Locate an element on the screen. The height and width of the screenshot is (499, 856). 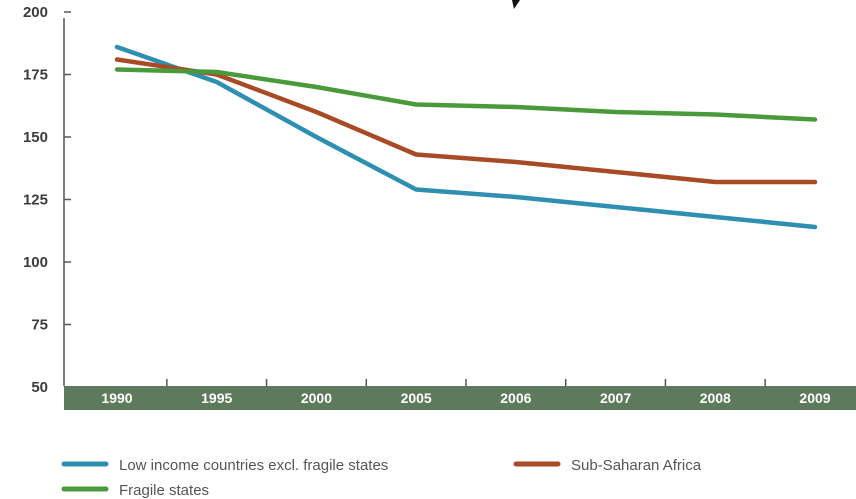
y-tick-label: 125 is located at coordinates (35, 200).